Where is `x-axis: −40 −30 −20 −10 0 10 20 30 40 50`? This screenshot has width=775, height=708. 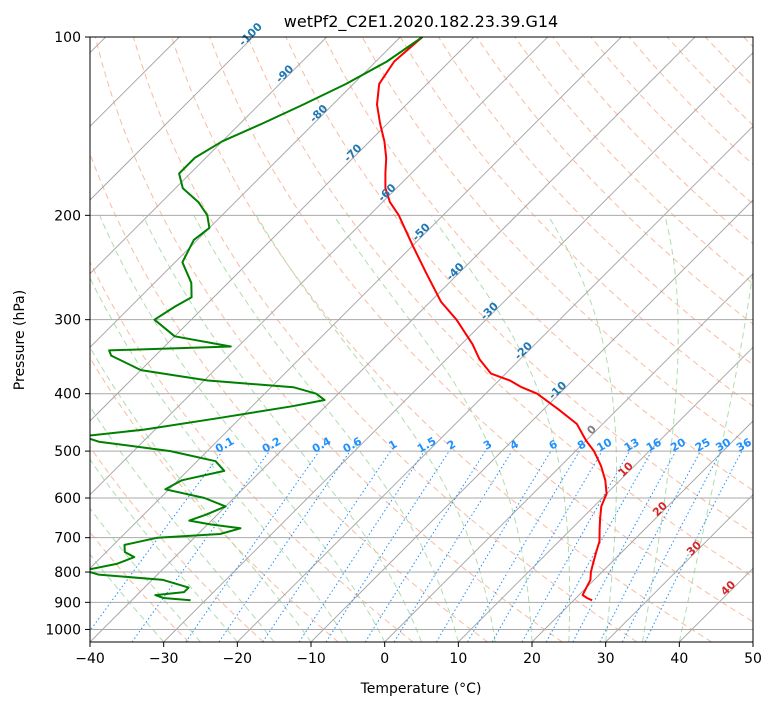
x-axis: −40 −30 −20 −10 0 10 20 30 40 50 is located at coordinates (418, 654).